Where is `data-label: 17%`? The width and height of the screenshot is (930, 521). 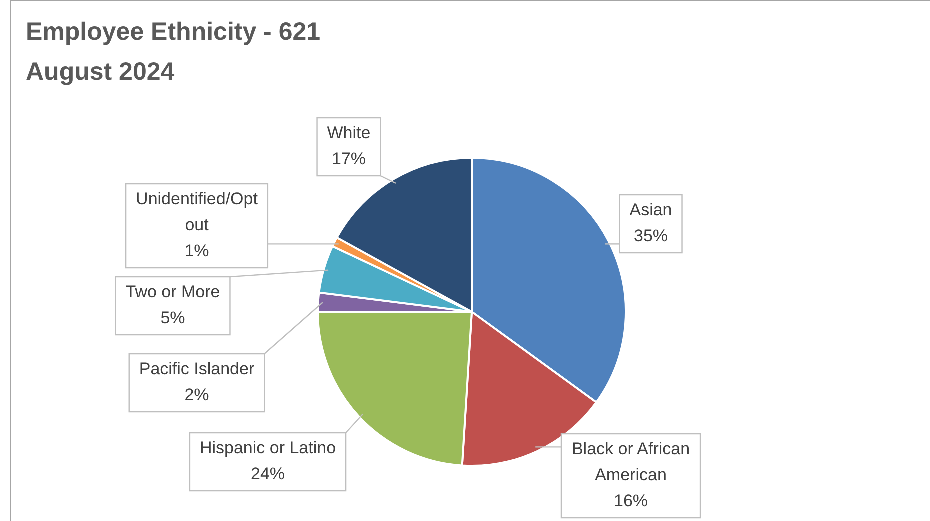
data-label: 17% is located at coordinates (349, 159).